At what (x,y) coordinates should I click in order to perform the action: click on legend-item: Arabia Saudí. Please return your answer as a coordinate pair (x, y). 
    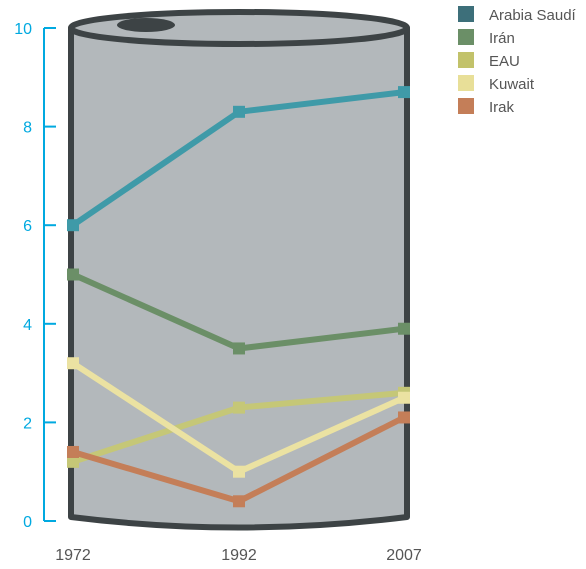
    Looking at the image, I should click on (517, 15).